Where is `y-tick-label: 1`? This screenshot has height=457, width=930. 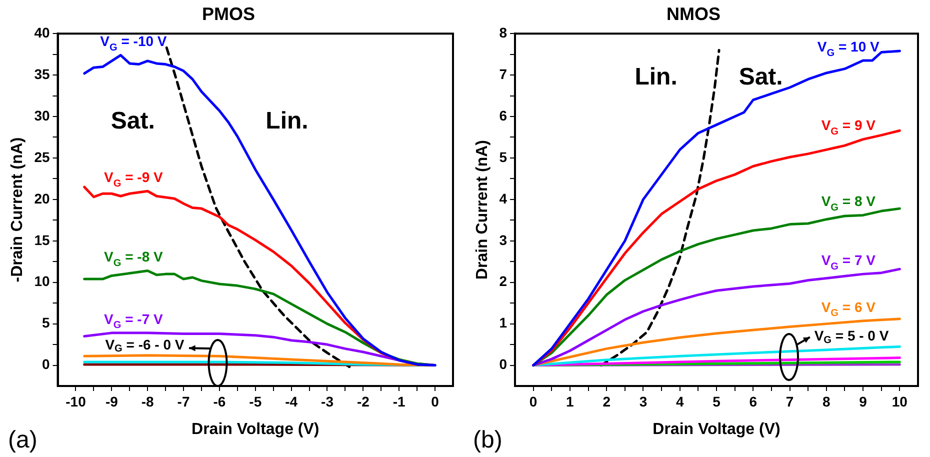
y-tick-label: 1 is located at coordinates (503, 322).